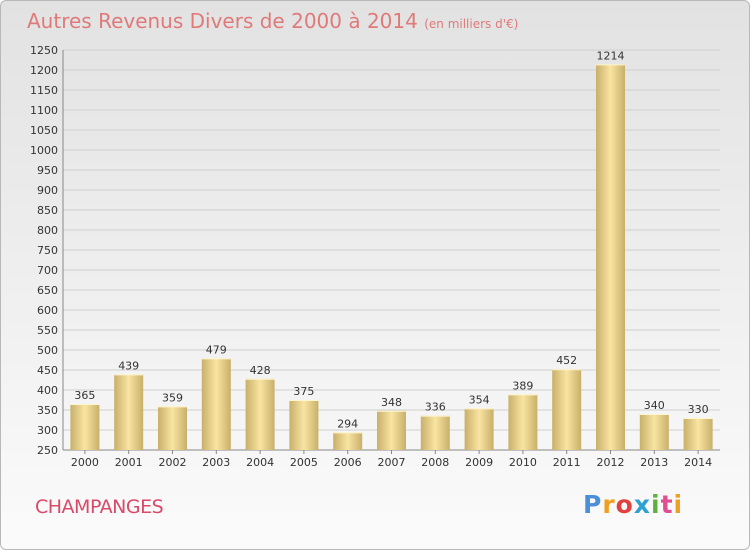 This screenshot has height=550, width=750. What do you see at coordinates (47, 410) in the screenshot?
I see `y-tick-label: 350` at bounding box center [47, 410].